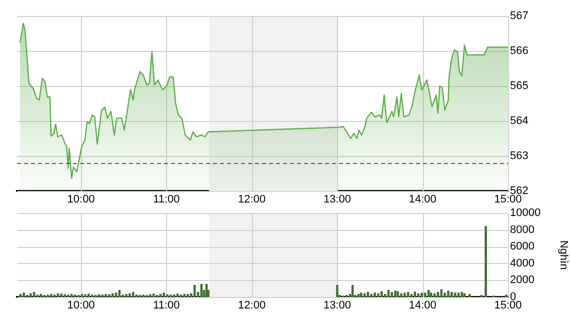 This screenshot has height=320, width=570. Describe the element at coordinates (519, 156) in the screenshot. I see `y-tick-label: 563` at that location.